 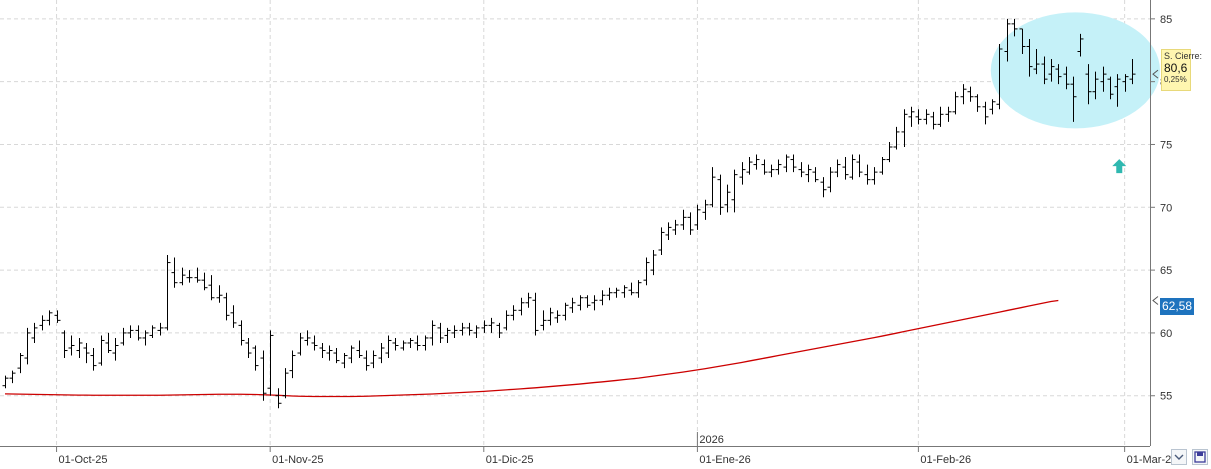 I want to click on y-tick-label: 55, so click(x=1166, y=397).